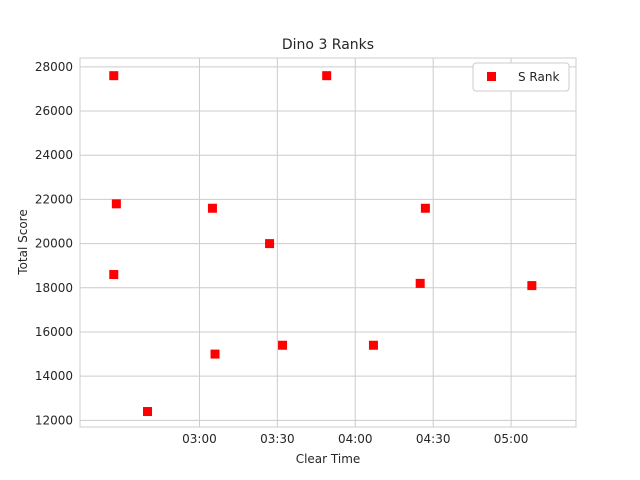 The height and width of the screenshot is (480, 640). What do you see at coordinates (199, 439) in the screenshot?
I see `x-tick-label: 03:00` at bounding box center [199, 439].